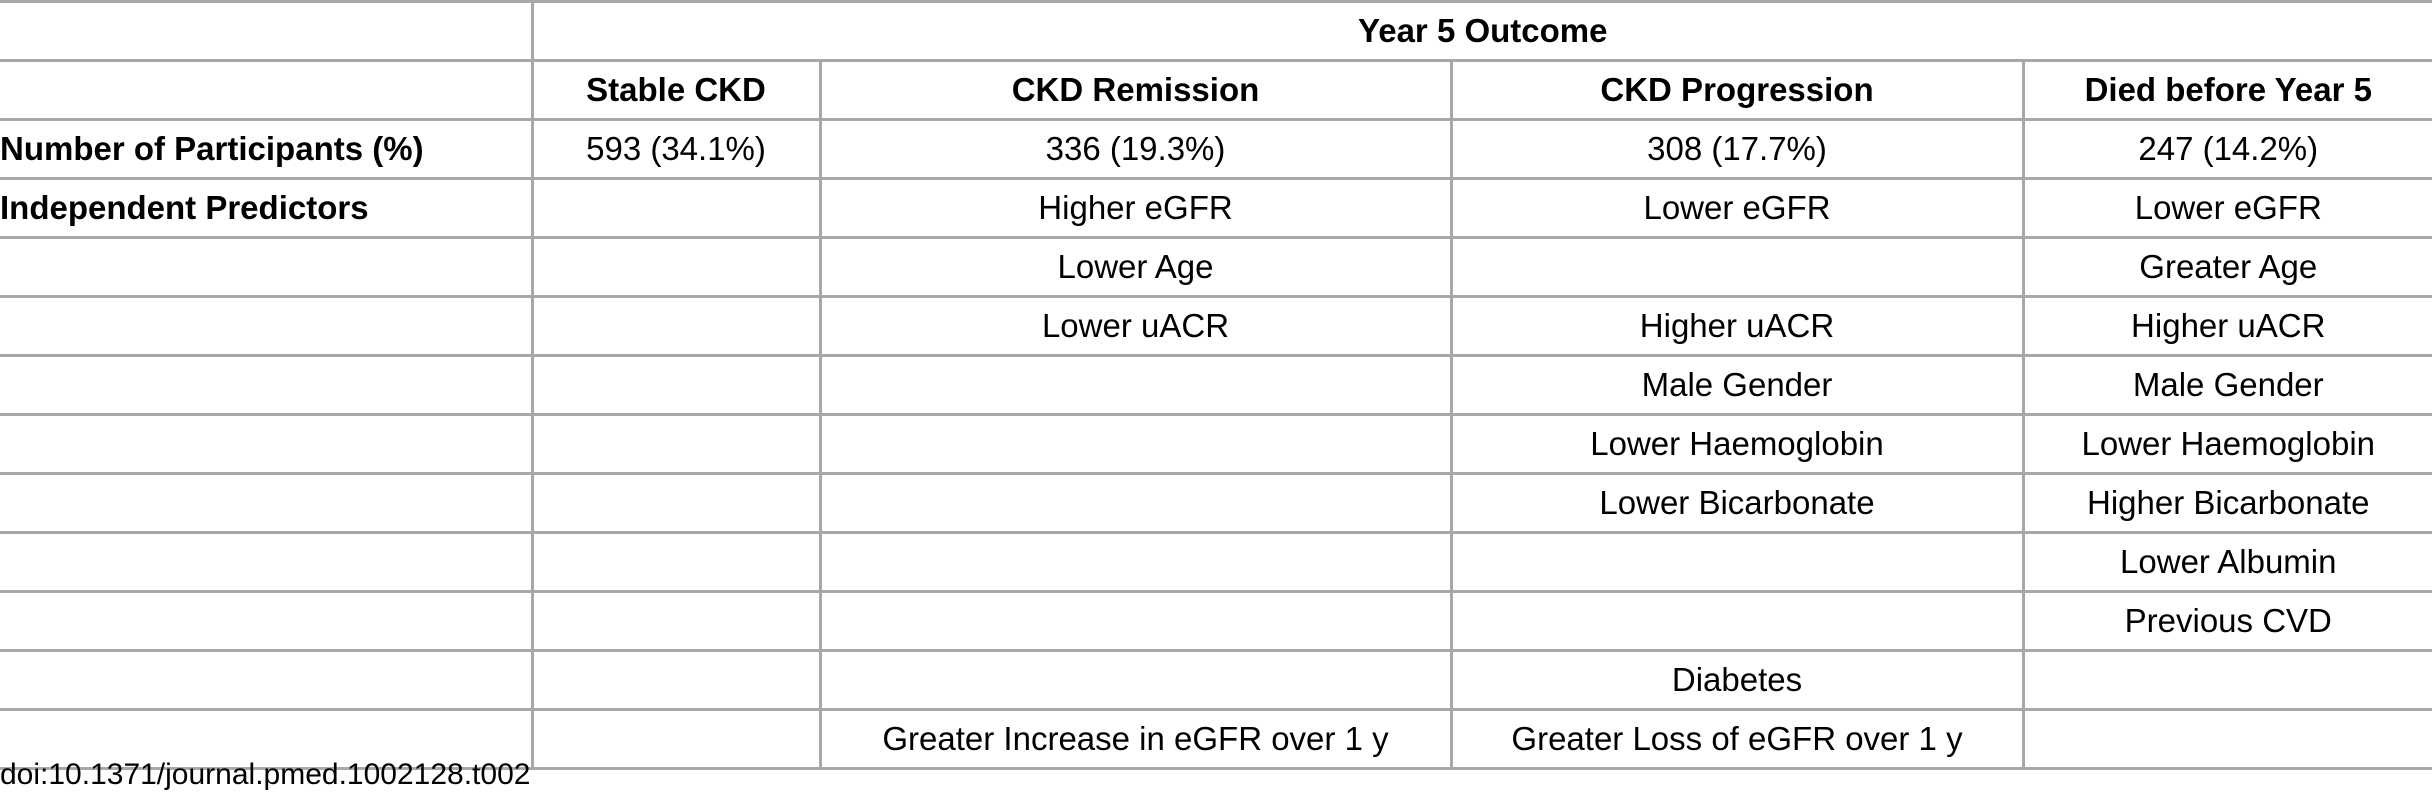 Image resolution: width=2432 pixels, height=800 pixels. I want to click on table-row: Lower Haemoglobin Lower Haemoglobin, so click(1216, 444).